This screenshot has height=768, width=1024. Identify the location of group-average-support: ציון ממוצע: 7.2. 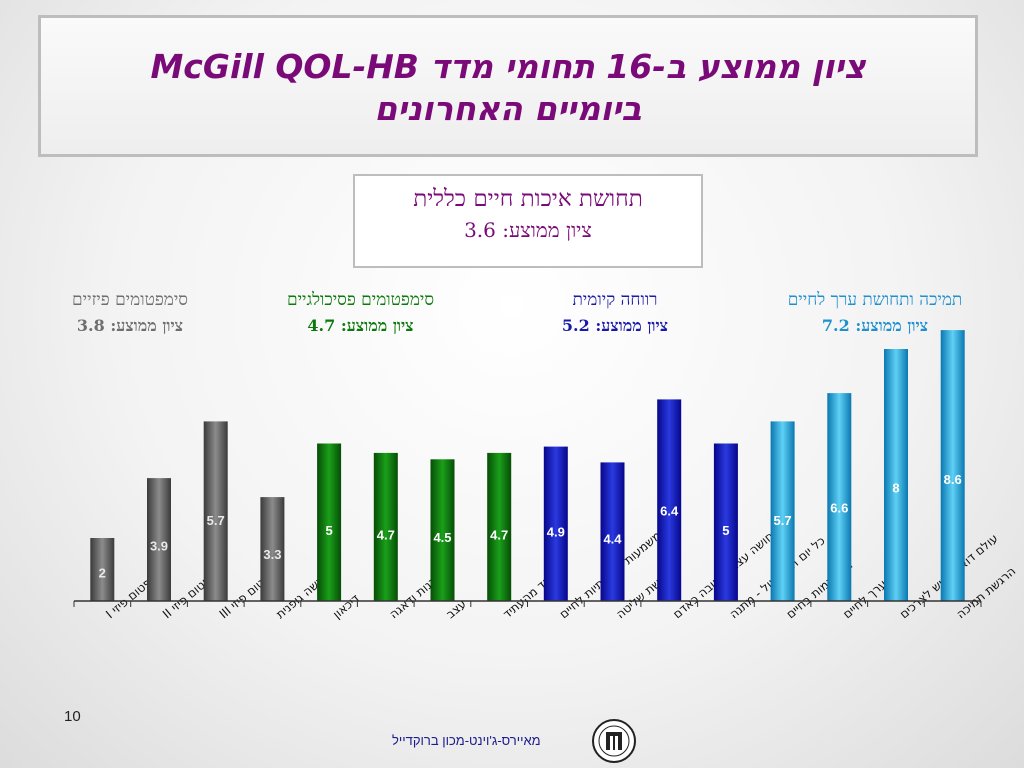
(875, 325).